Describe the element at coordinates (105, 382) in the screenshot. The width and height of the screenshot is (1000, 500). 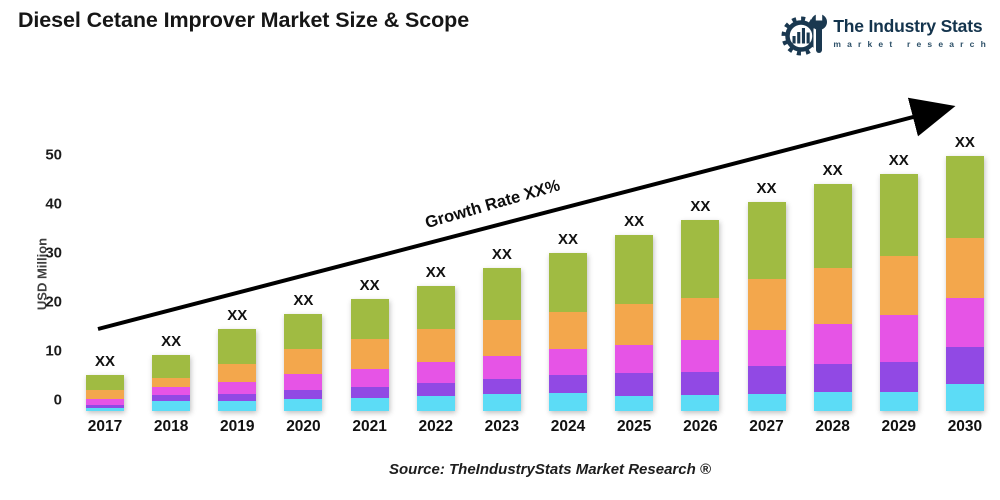
I see `bar-2017-segment-5-green` at that location.